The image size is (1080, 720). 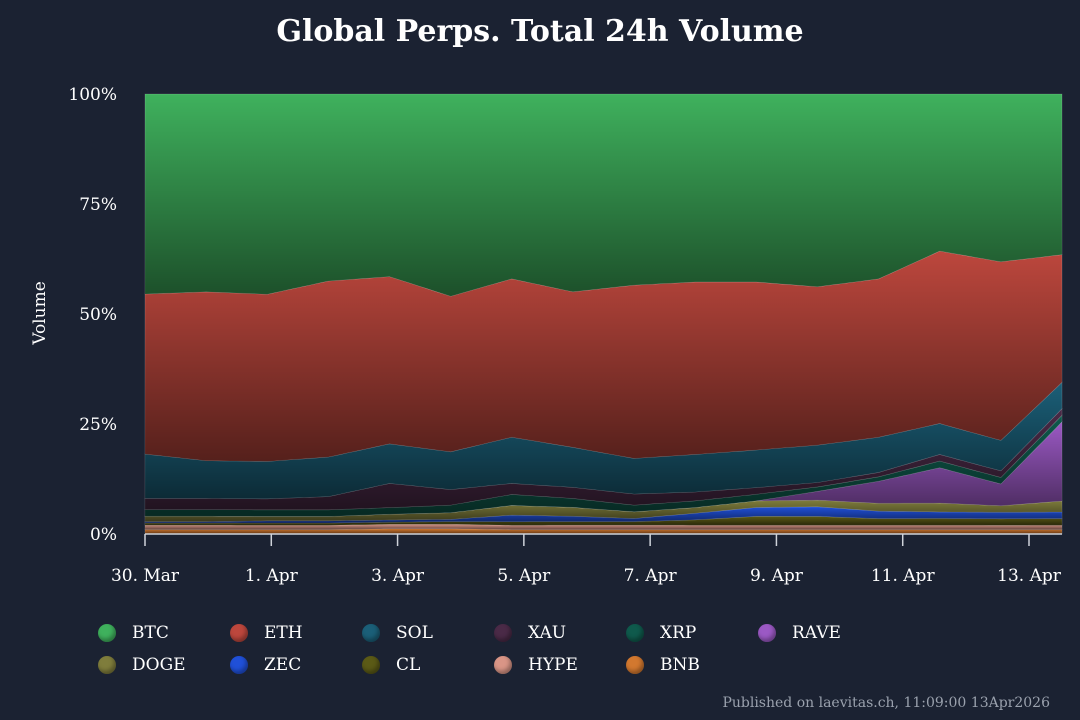 I want to click on legend-item-xrp: XRP, so click(x=692, y=633).